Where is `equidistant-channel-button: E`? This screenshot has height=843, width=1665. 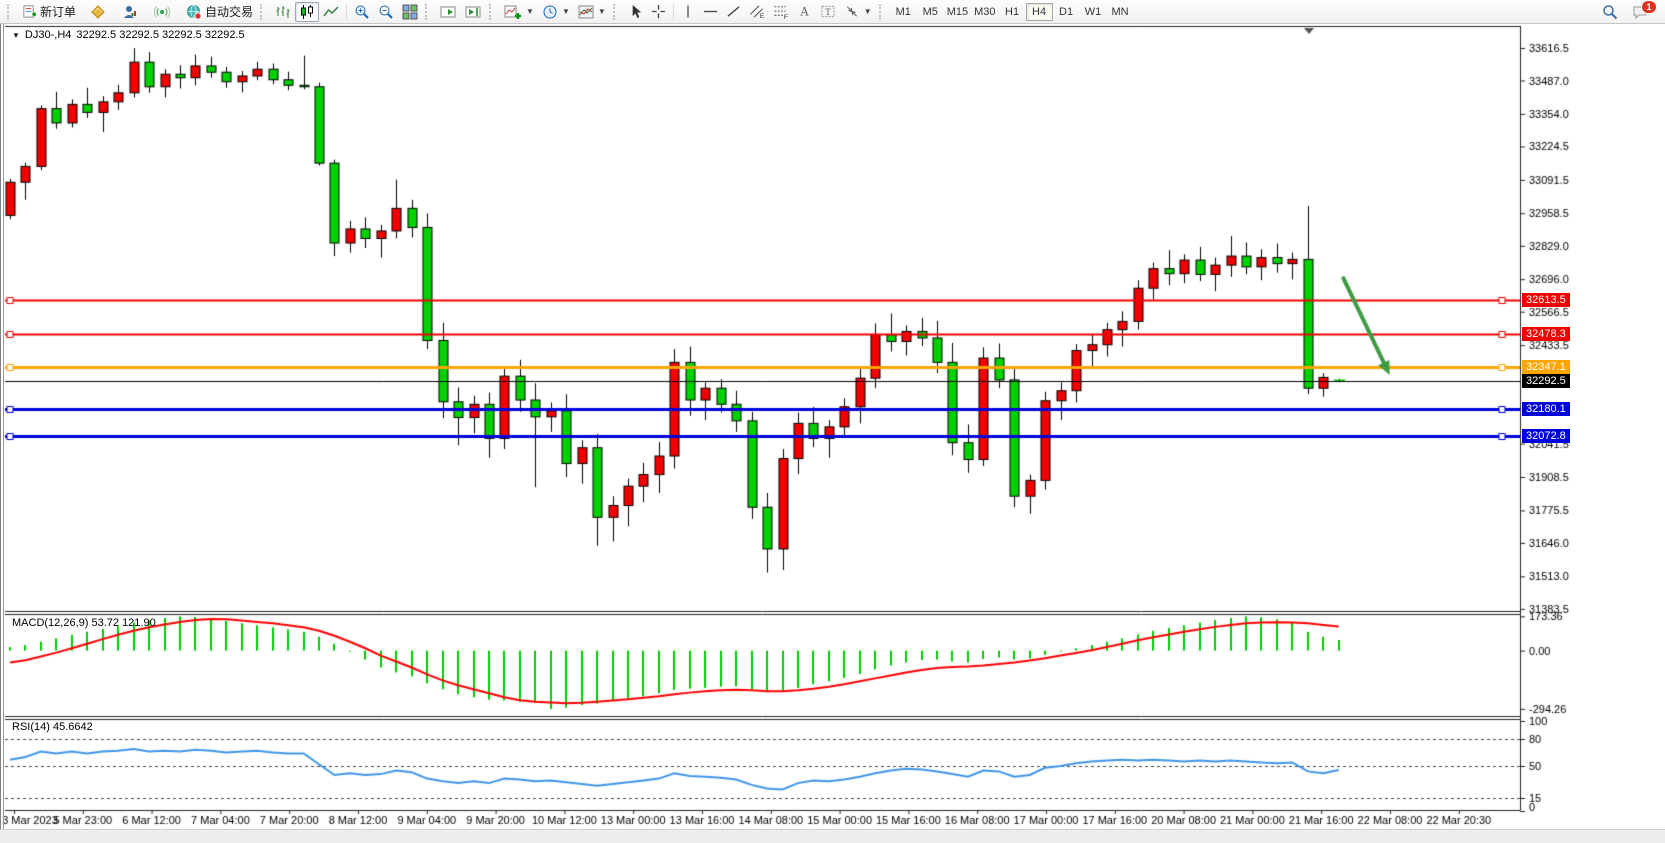 equidistant-channel-button: E is located at coordinates (757, 12).